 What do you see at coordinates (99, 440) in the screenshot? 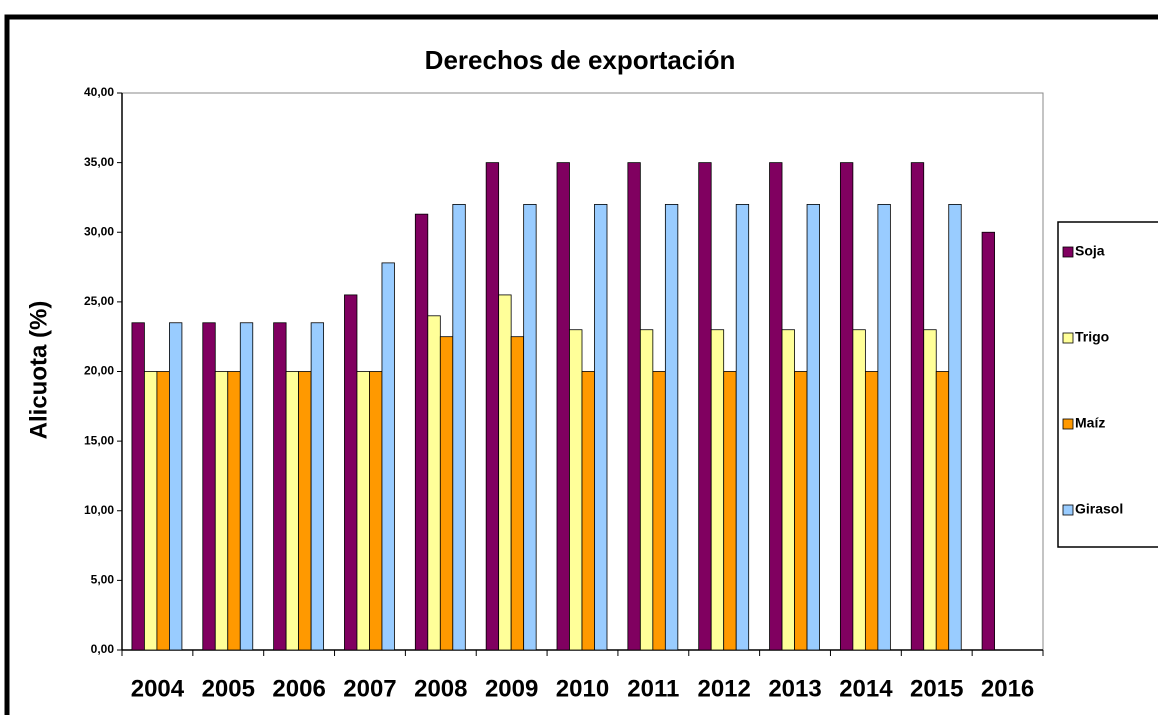
I see `y-tick-label: 15,00` at bounding box center [99, 440].